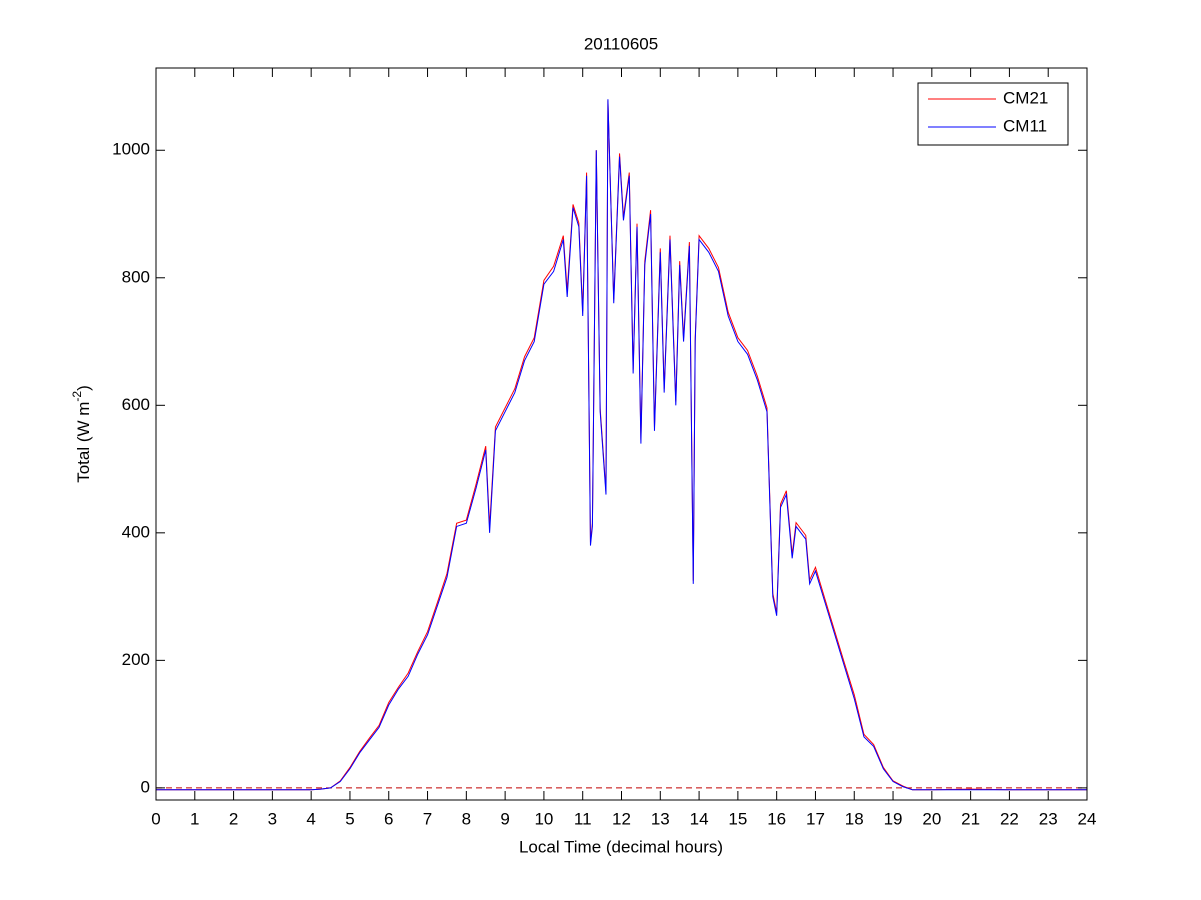  What do you see at coordinates (893, 818) in the screenshot?
I see `x-tick-label: 19` at bounding box center [893, 818].